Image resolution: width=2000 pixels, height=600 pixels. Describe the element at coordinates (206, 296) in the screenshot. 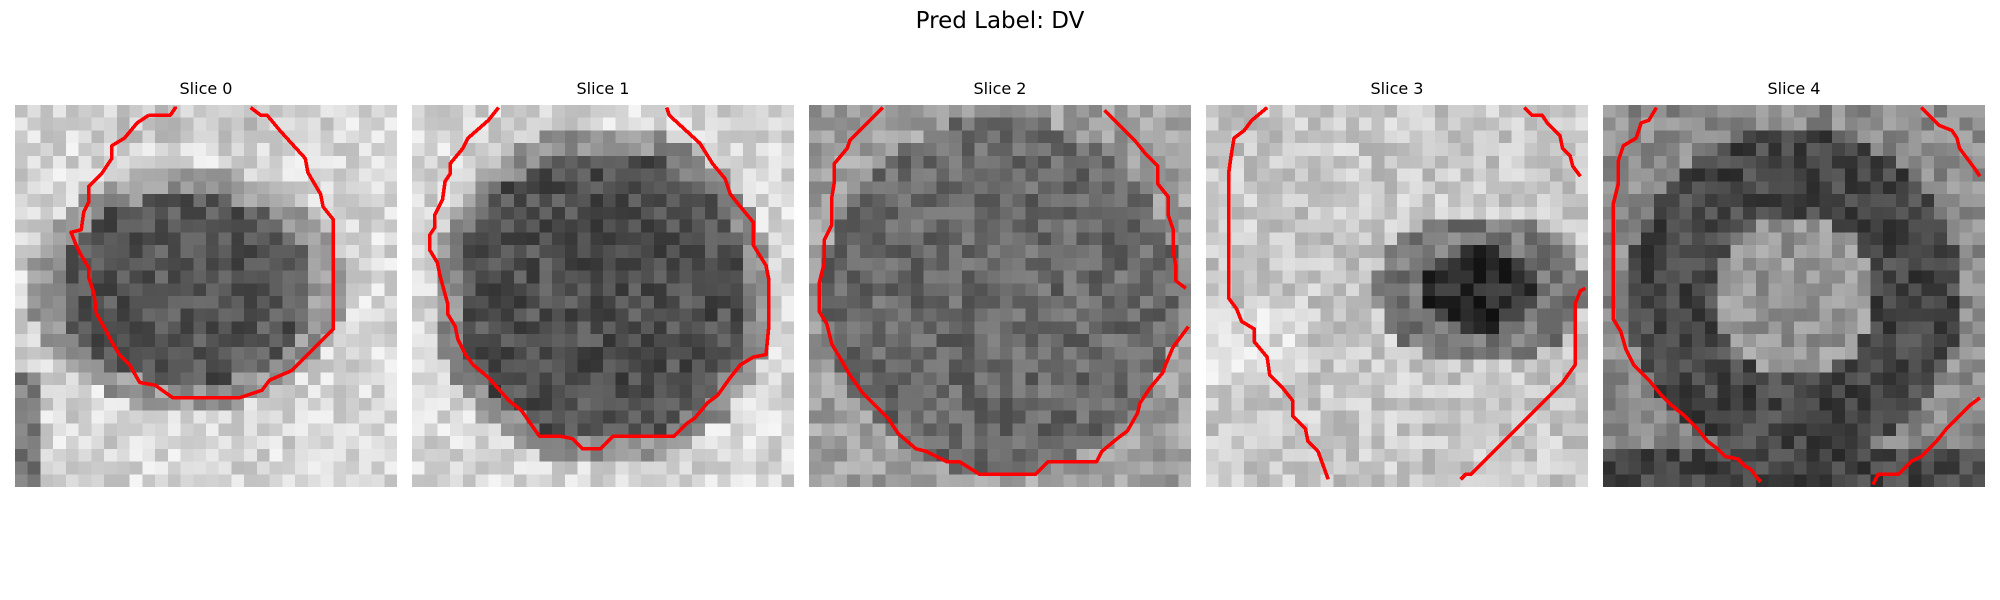

I see `slice-panel-0: Slice 0` at that location.